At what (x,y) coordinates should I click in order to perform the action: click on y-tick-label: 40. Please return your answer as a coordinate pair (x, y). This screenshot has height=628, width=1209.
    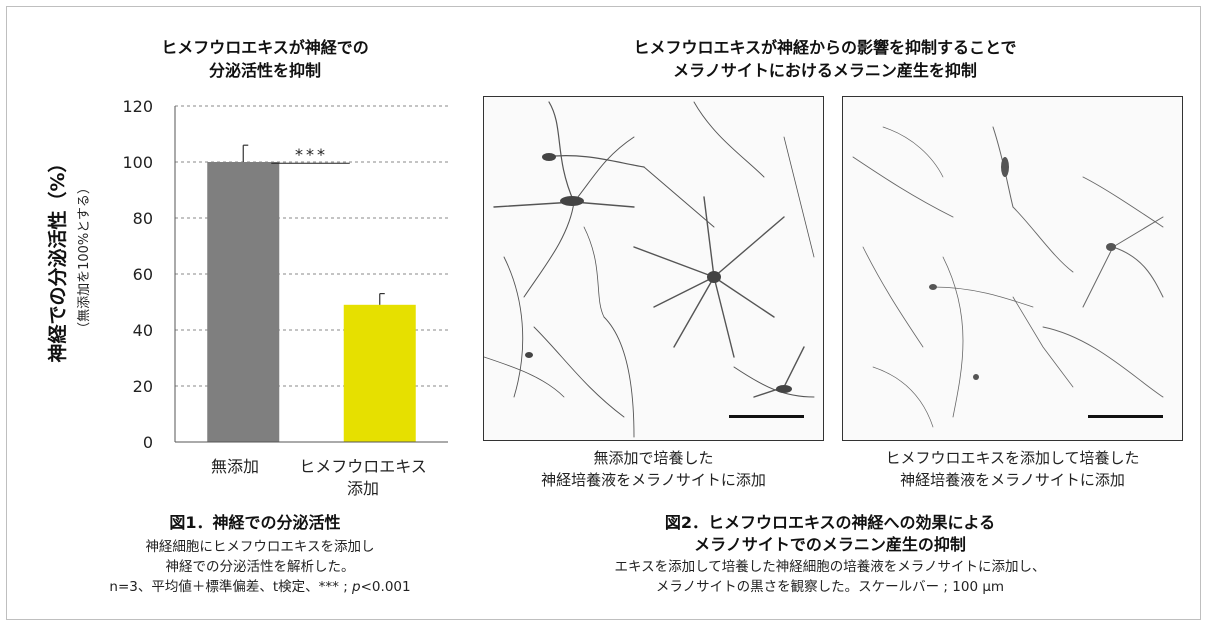
    Looking at the image, I should click on (143, 330).